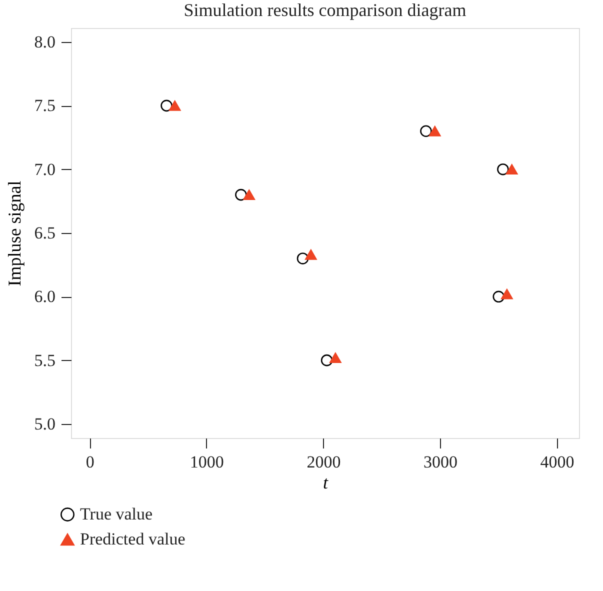 This screenshot has width=603, height=591. Describe the element at coordinates (116, 514) in the screenshot. I see `legend-label: True value` at that location.